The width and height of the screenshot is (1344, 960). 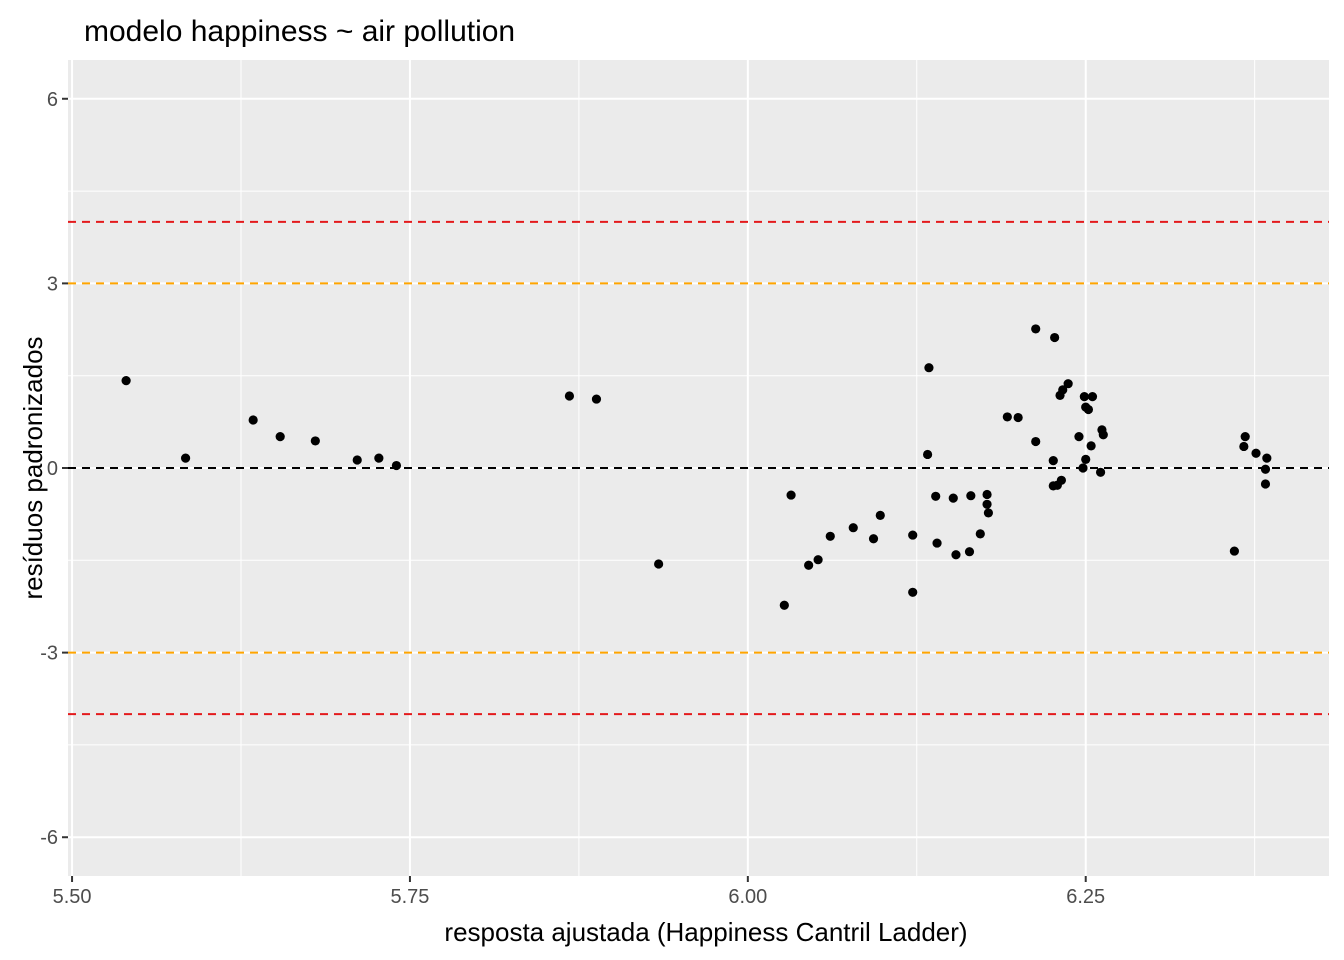 What do you see at coordinates (579, 892) in the screenshot?
I see `x-axis-ticks: 5.50 5.75 6.00 6.25` at bounding box center [579, 892].